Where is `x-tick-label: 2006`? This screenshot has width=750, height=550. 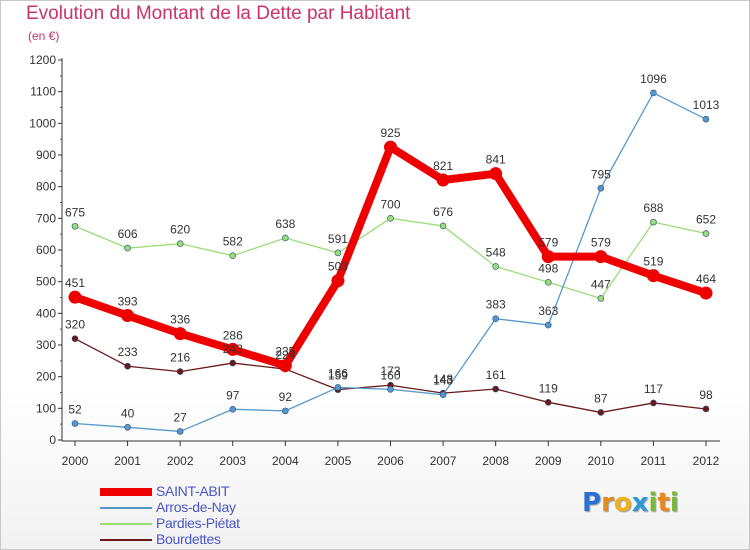 x-tick-label: 2006 is located at coordinates (390, 461).